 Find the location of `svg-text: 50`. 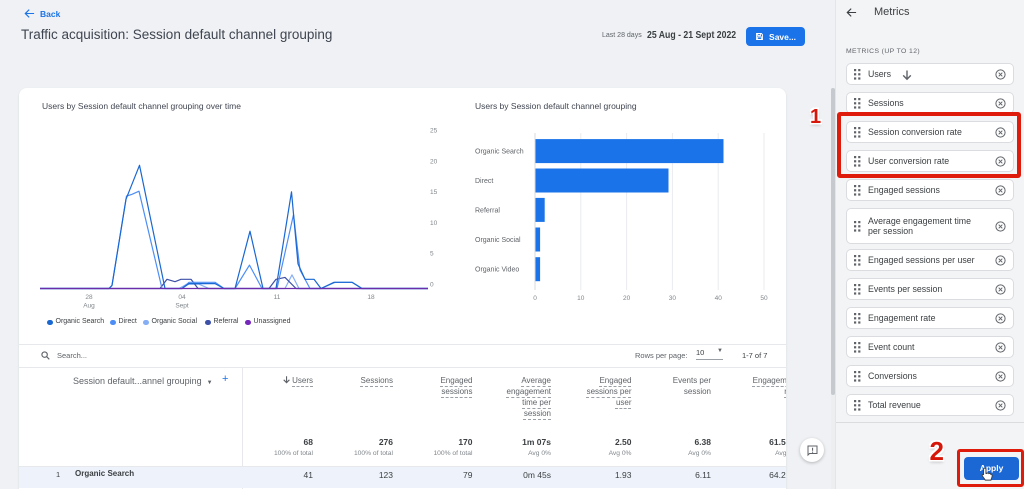

svg-text: 50 is located at coordinates (764, 298).